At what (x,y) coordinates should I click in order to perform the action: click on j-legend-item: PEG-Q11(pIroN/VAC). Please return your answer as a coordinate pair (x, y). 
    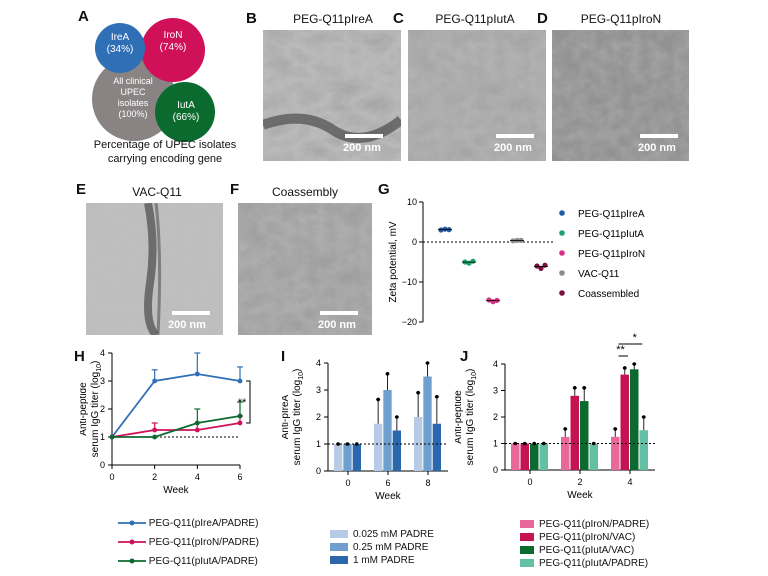
    Looking at the image, I should click on (577, 537).